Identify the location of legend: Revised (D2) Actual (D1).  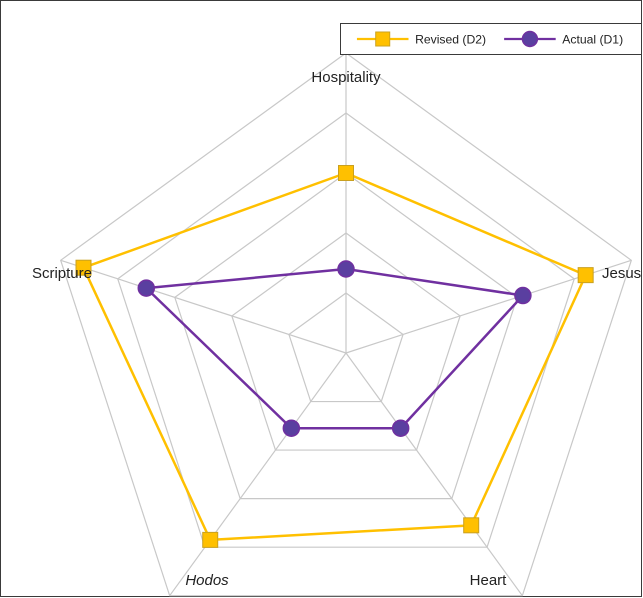
(491, 39).